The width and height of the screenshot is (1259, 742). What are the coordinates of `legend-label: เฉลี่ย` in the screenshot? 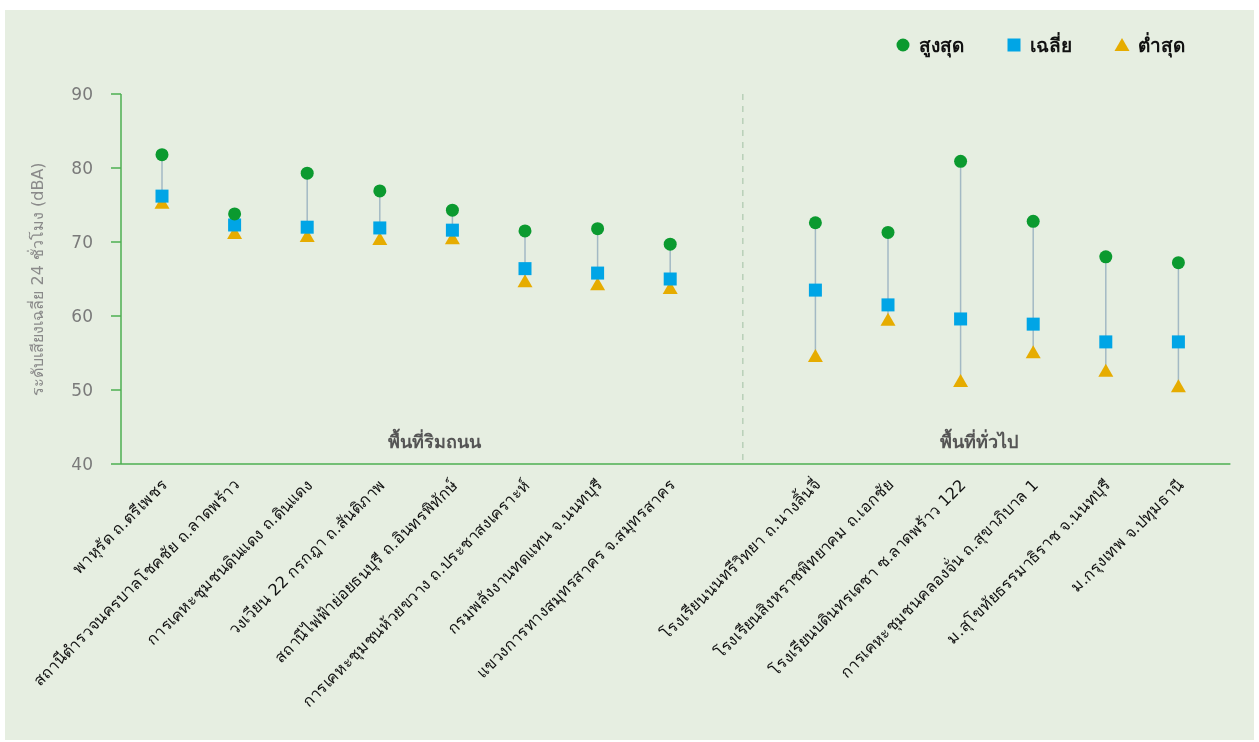 It's located at (1051, 44).